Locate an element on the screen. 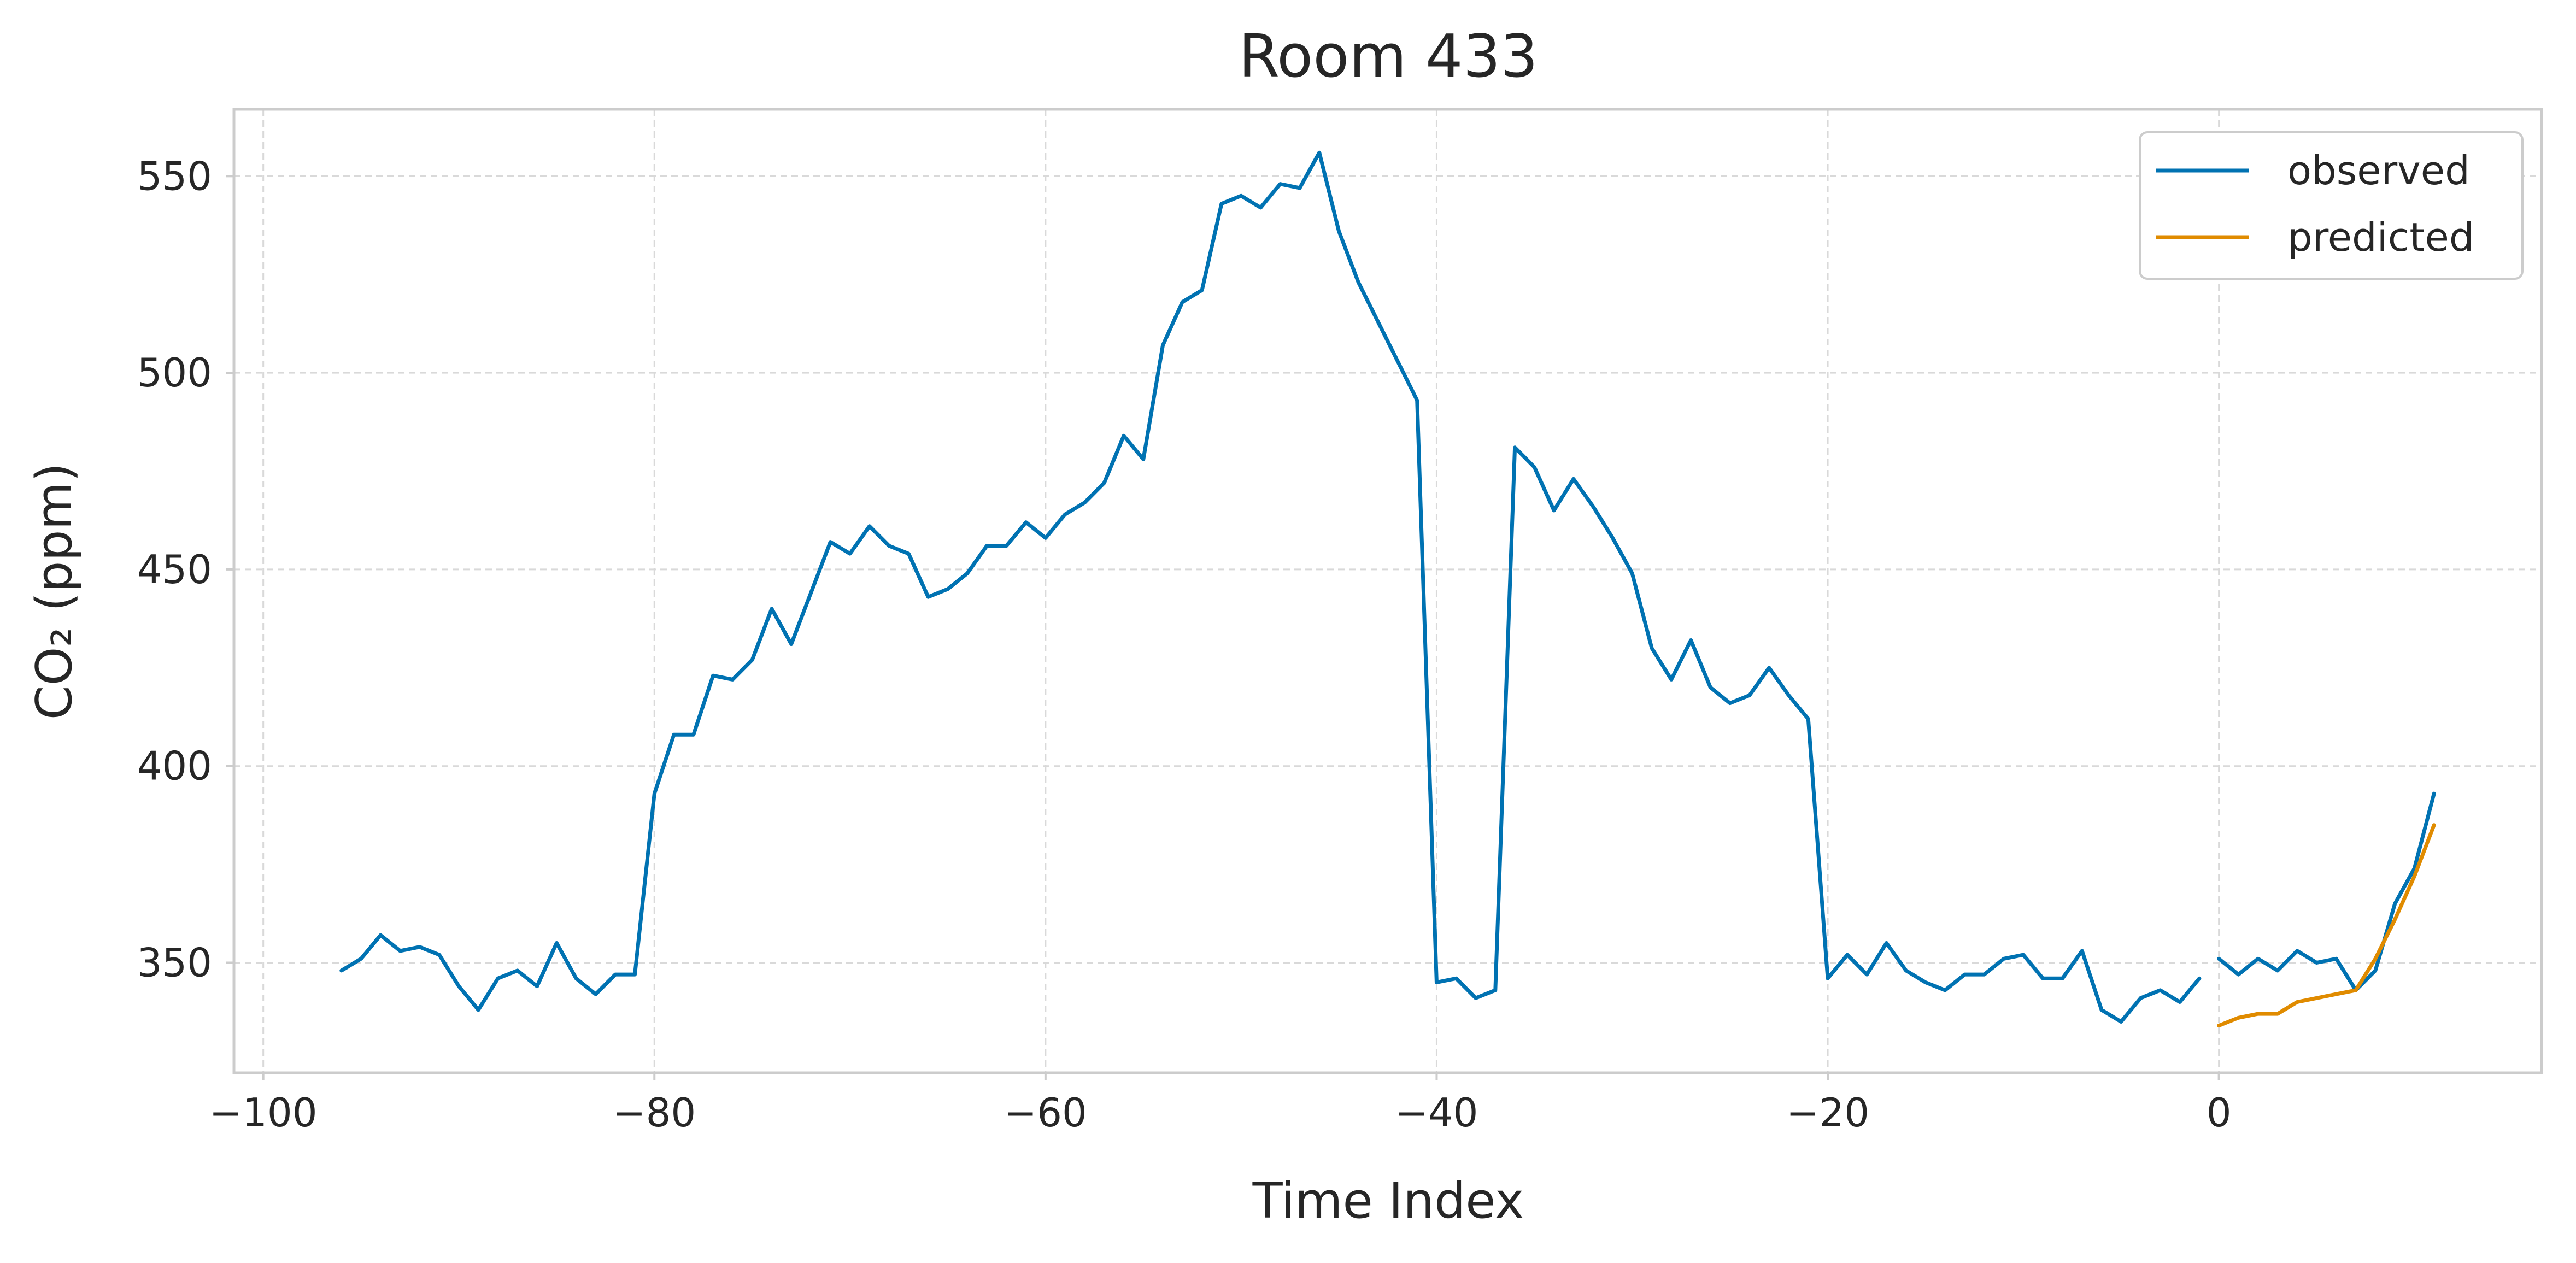 Image resolution: width=2576 pixels, height=1263 pixels. y-tick-label: 500 is located at coordinates (174, 373).